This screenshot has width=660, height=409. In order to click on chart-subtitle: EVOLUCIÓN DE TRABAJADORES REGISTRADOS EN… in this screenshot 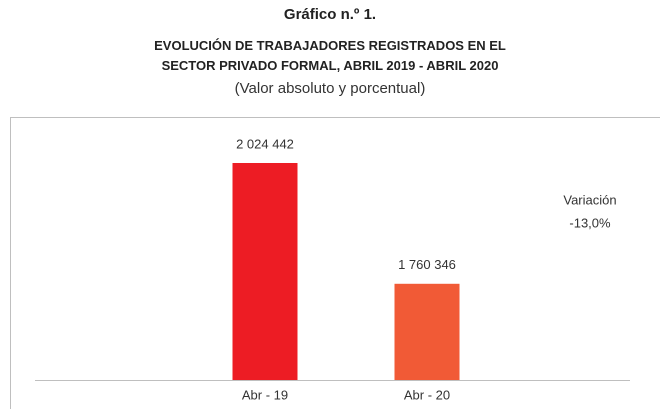, I will do `click(330, 55)`.